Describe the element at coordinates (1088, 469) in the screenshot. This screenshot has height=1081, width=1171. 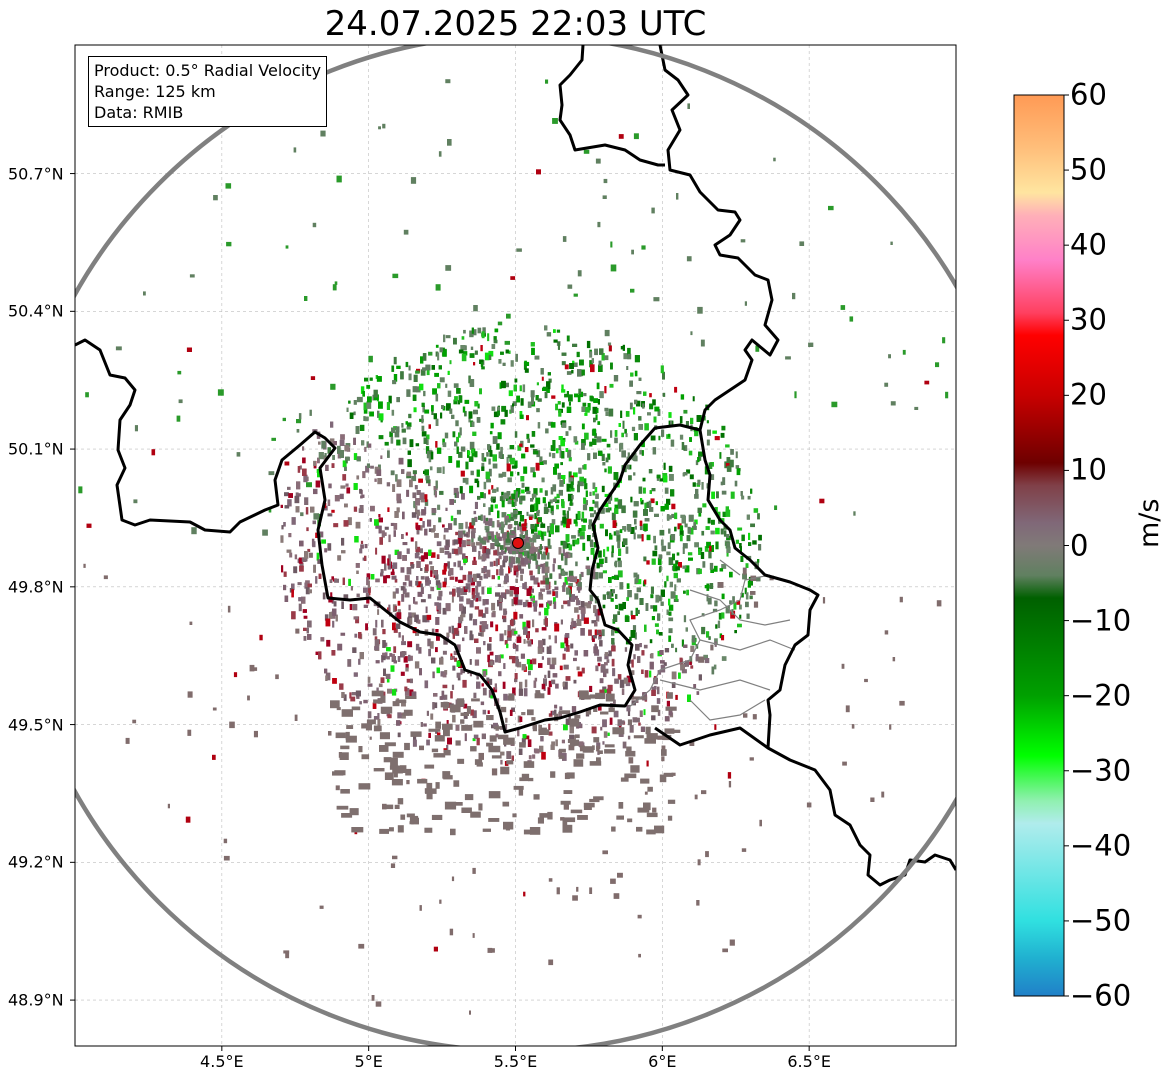
I see `colorbar-tick-label: 10` at that location.